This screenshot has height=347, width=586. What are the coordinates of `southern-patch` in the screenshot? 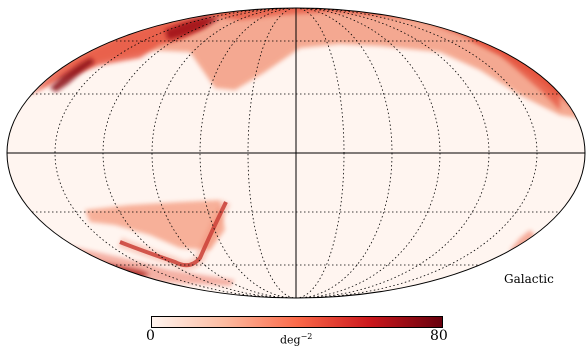 It's located at (155, 225).